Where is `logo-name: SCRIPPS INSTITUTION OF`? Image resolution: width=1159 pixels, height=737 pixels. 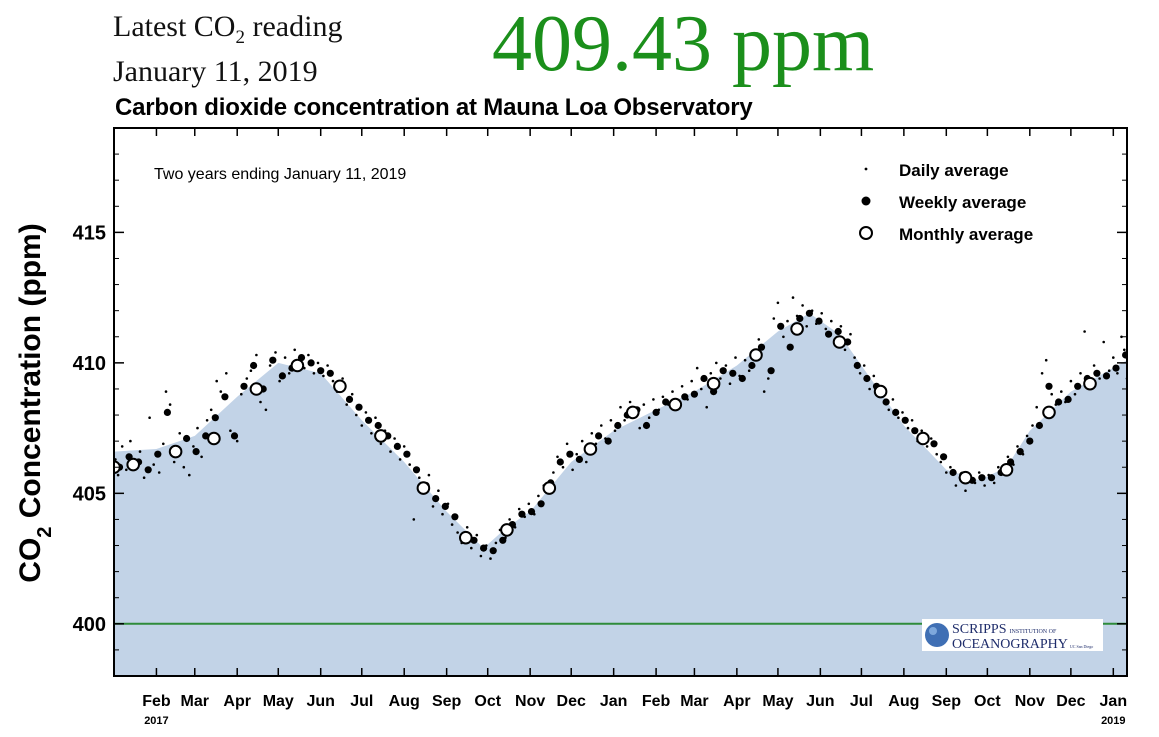 logo-name: SCRIPPS INSTITUTION OF is located at coordinates (1004, 629).